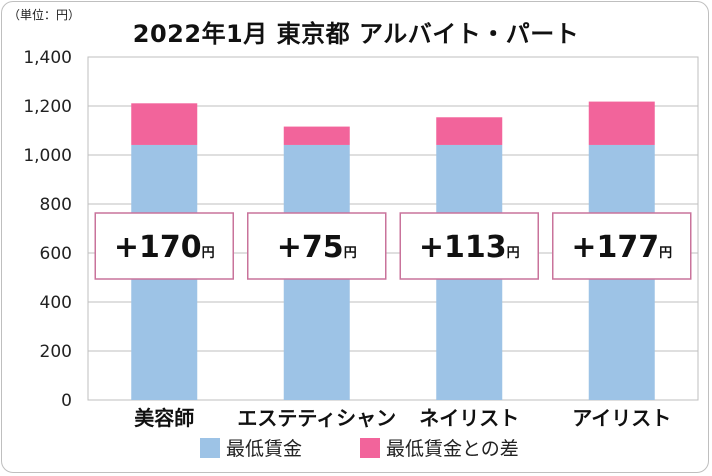 The height and width of the screenshot is (476, 712). Describe the element at coordinates (621, 418) in the screenshot. I see `x-category-label: アイリスト` at that location.